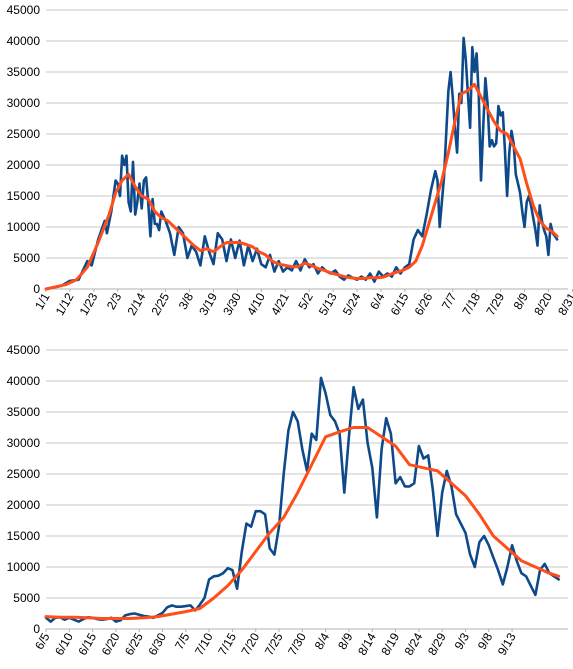  What do you see at coordinates (485, 641) in the screenshot?
I see `x-tick-label: 9/8` at bounding box center [485, 641].